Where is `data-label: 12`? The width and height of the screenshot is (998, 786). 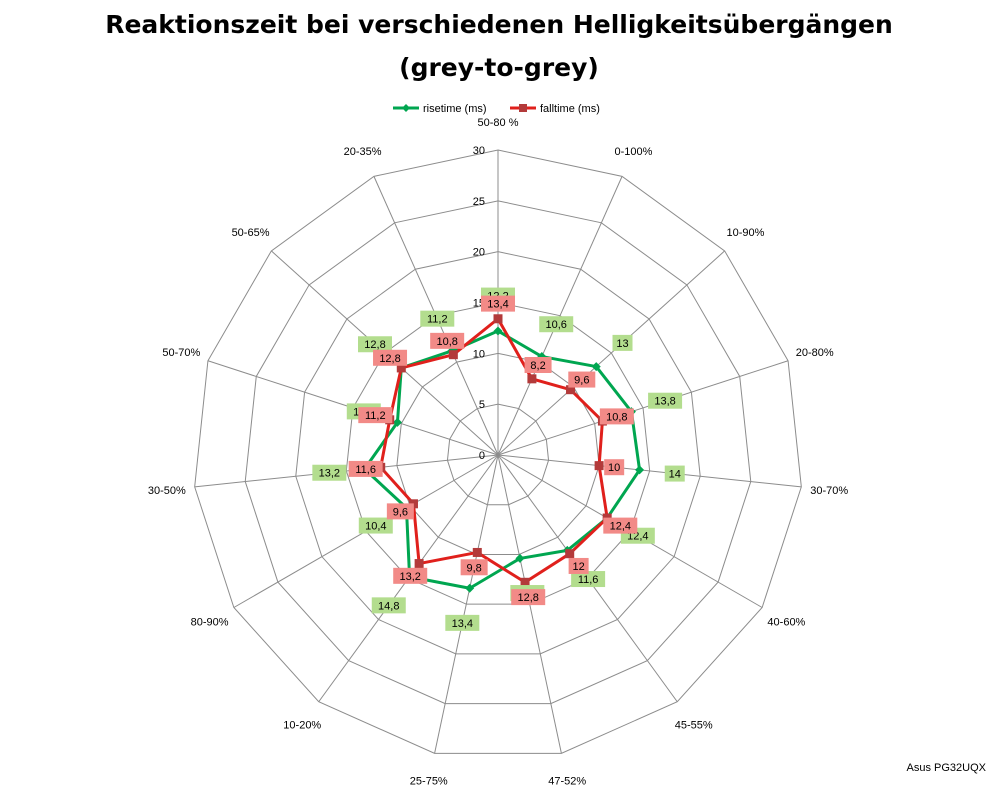
data-label: 12 is located at coordinates (578, 567).